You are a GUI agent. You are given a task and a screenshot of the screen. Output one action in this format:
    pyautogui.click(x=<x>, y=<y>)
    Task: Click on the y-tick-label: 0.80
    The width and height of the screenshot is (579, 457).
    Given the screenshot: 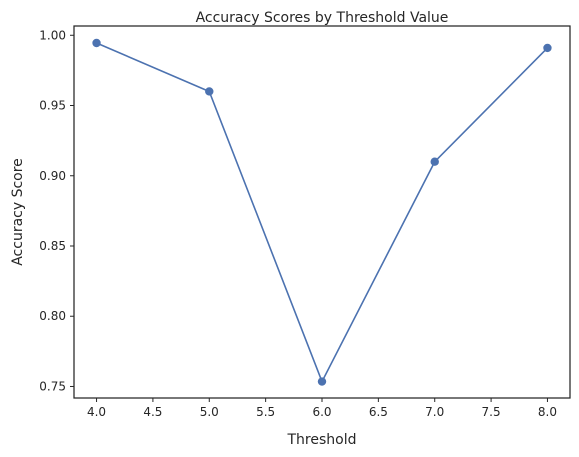 What is the action you would take?
    pyautogui.click(x=52, y=316)
    